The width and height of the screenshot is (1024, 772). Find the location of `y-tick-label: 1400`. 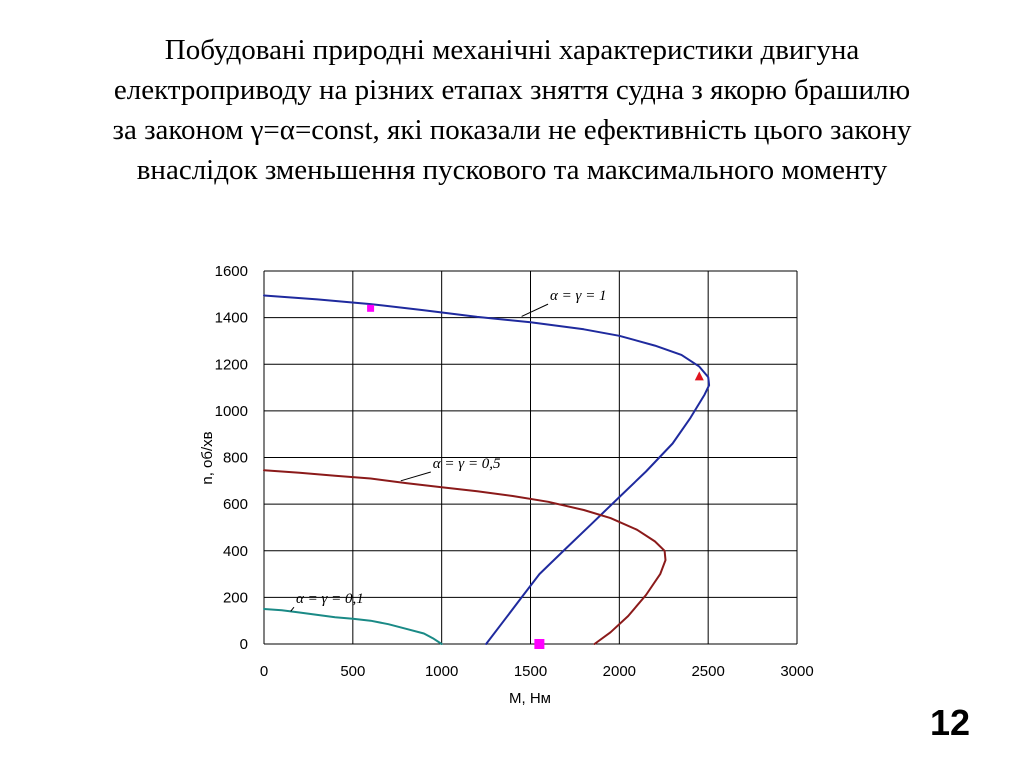

y-tick-label: 1400 is located at coordinates (231, 318).